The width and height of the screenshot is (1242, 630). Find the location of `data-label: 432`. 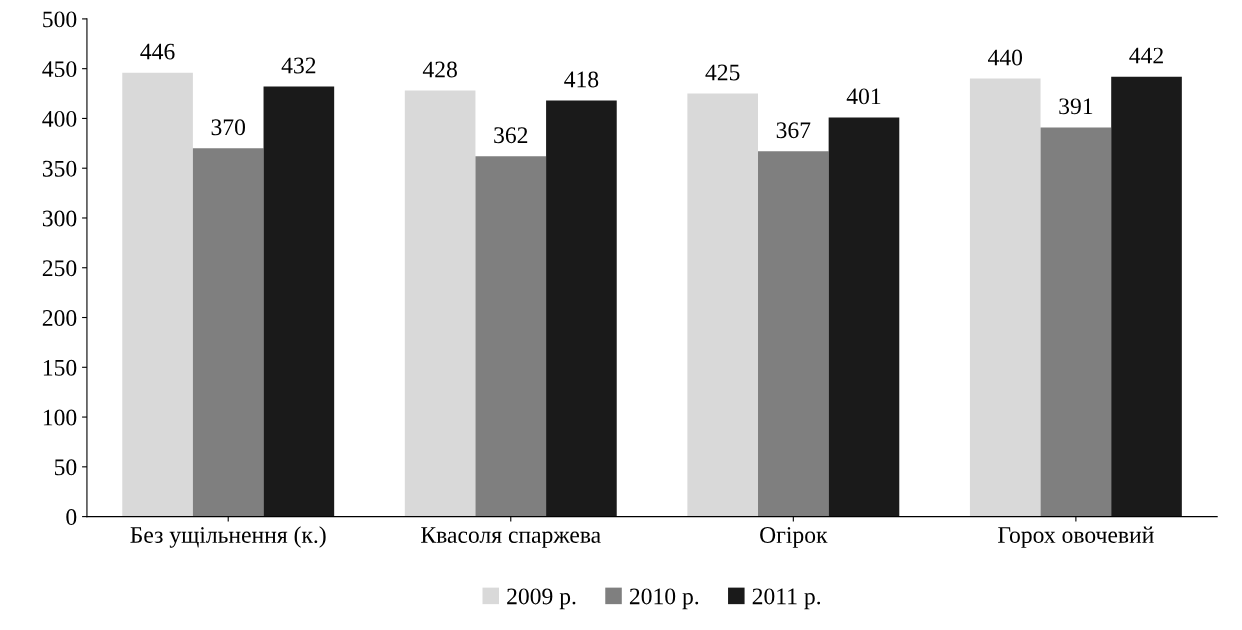

data-label: 432 is located at coordinates (298, 65).